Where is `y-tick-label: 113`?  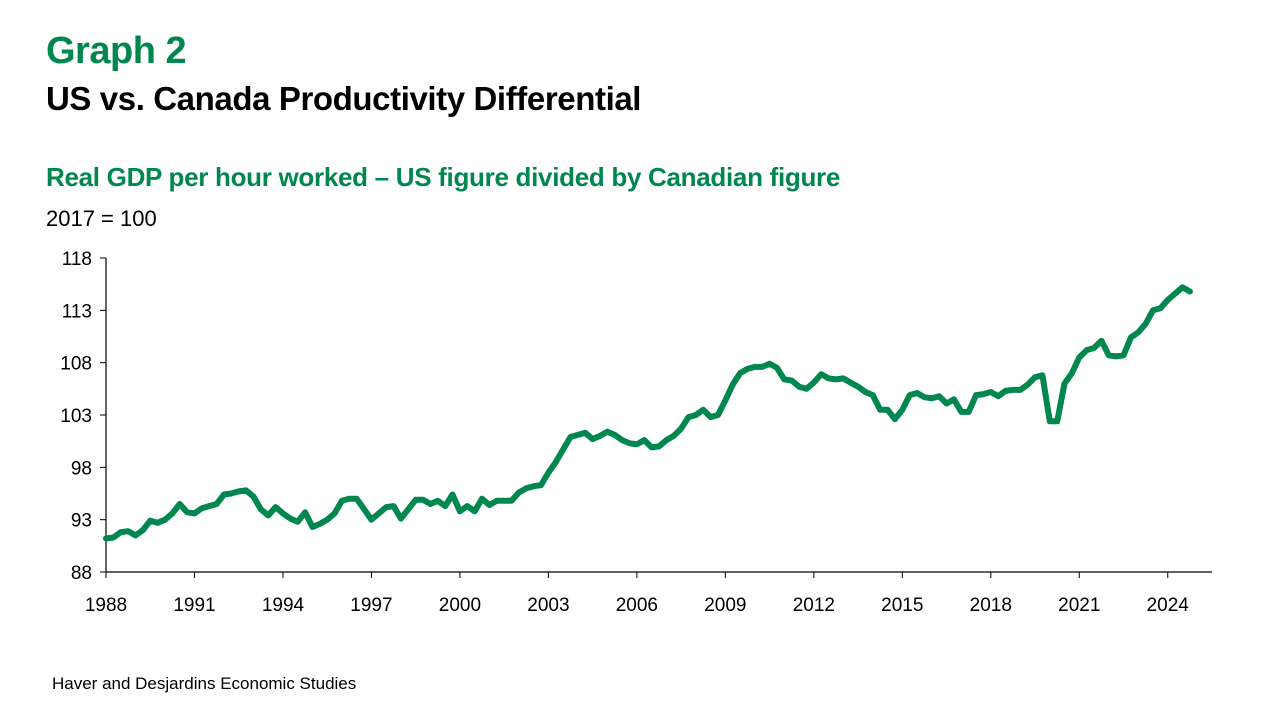 y-tick-label: 113 is located at coordinates (77, 311).